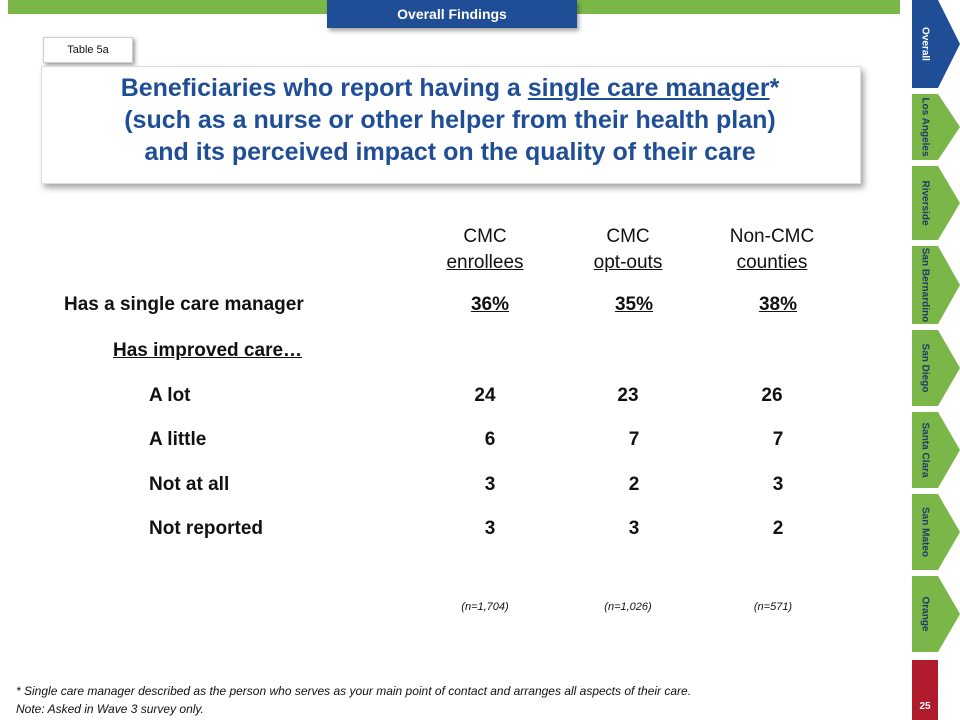  What do you see at coordinates (936, 532) in the screenshot?
I see `nav-tab-san-mateo: San Mateo` at bounding box center [936, 532].